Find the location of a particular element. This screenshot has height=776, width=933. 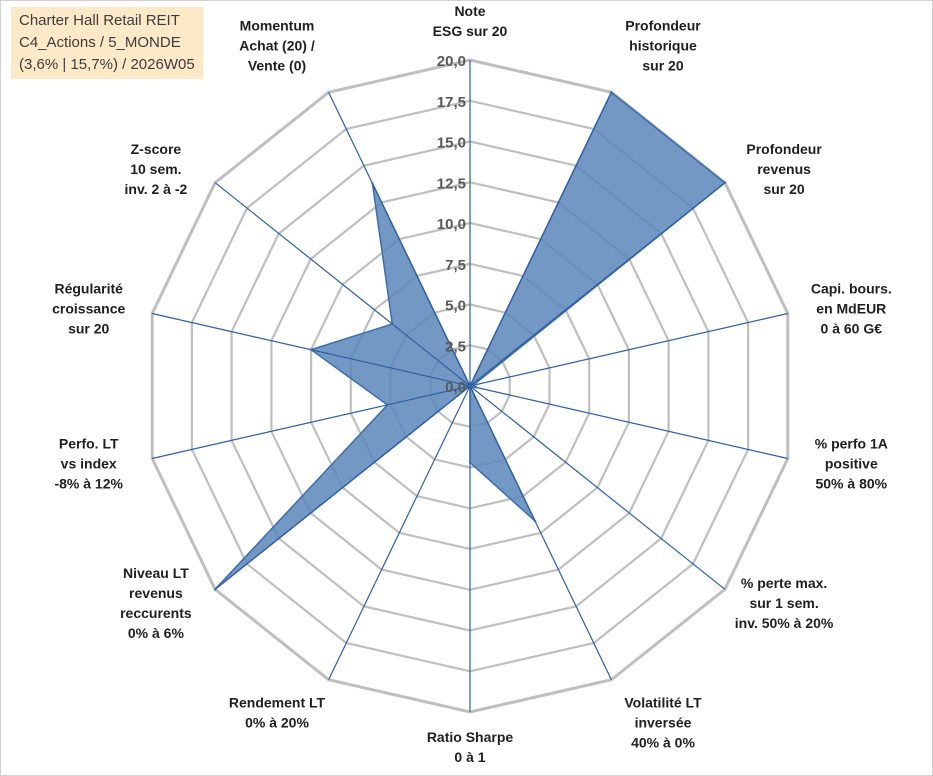

axis-label-6-line-1: inversée is located at coordinates (663, 723).